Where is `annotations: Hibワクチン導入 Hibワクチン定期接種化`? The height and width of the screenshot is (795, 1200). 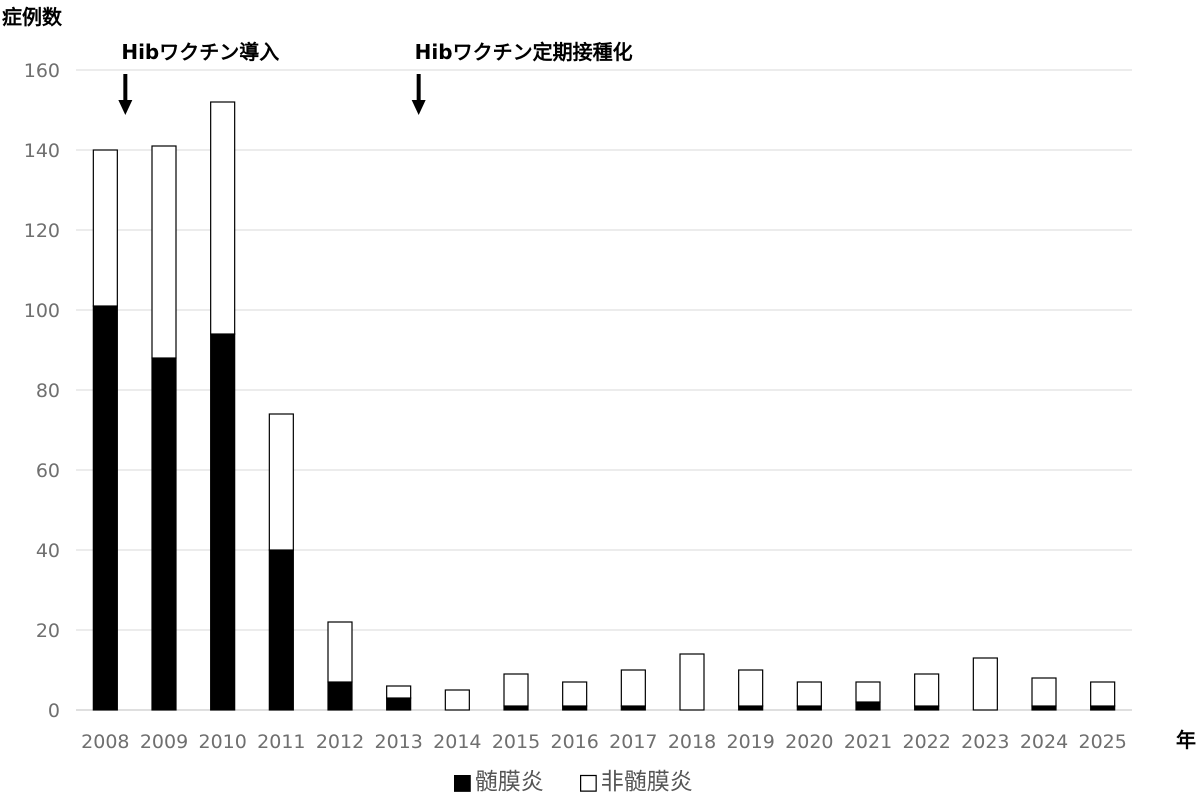
annotations: Hibワクチン導入 Hibワクチン定期接種化 is located at coordinates (375, 77).